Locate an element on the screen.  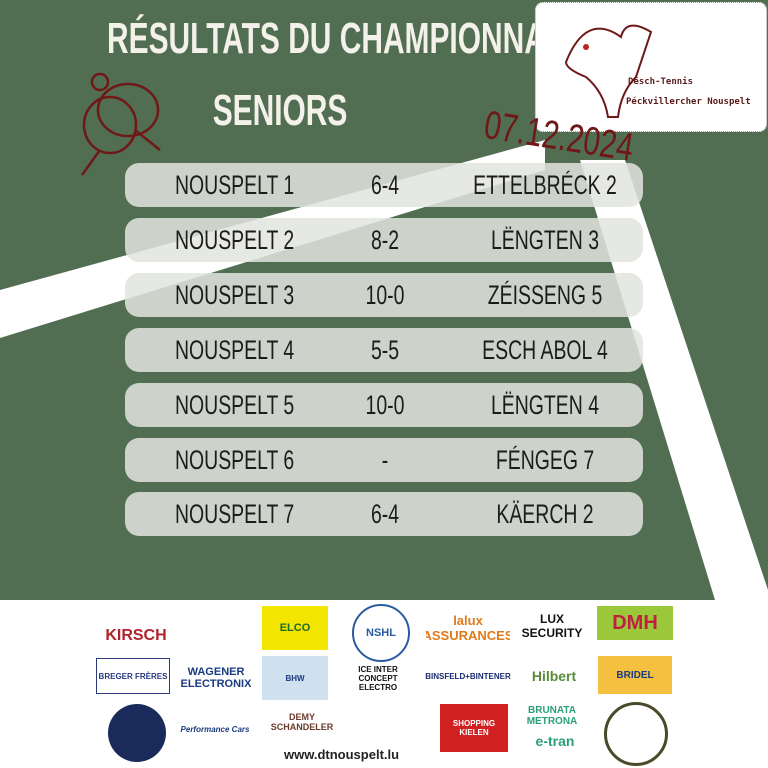
sponsor-logo: BREGER FRÈRES is located at coordinates (133, 676).